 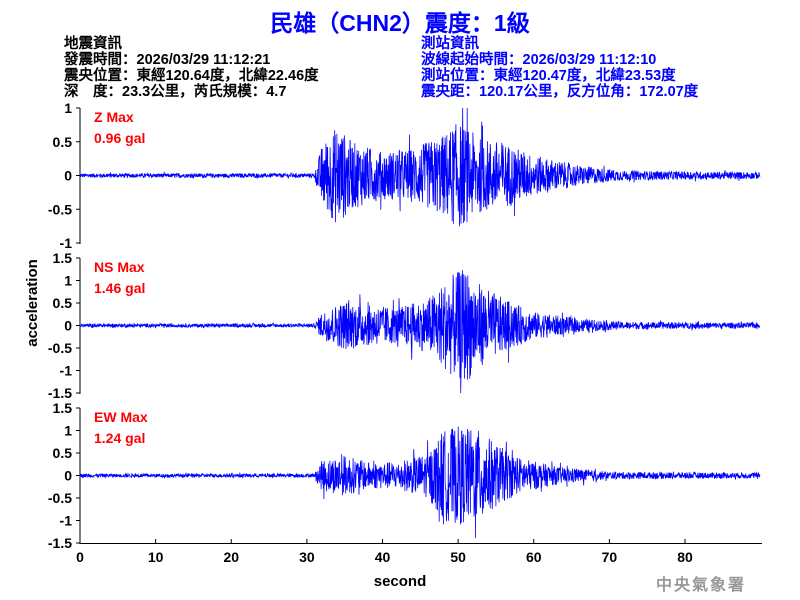 I want to click on x-tick-label: 10, so click(x=156, y=557).